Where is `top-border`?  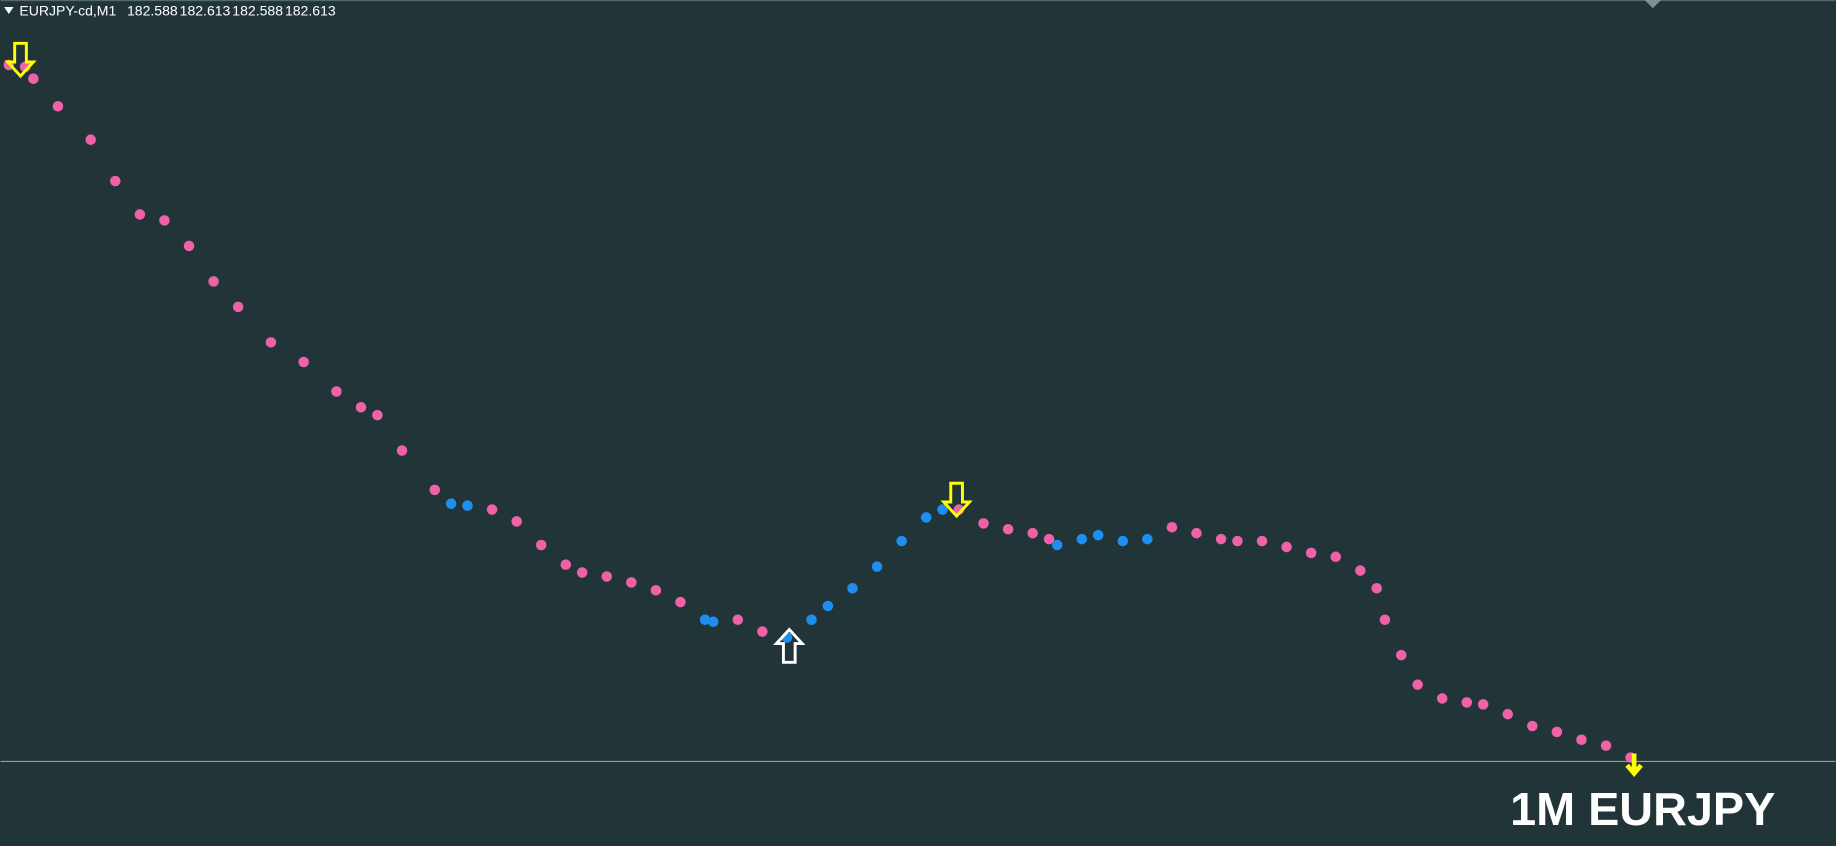 top-border is located at coordinates (918, 1).